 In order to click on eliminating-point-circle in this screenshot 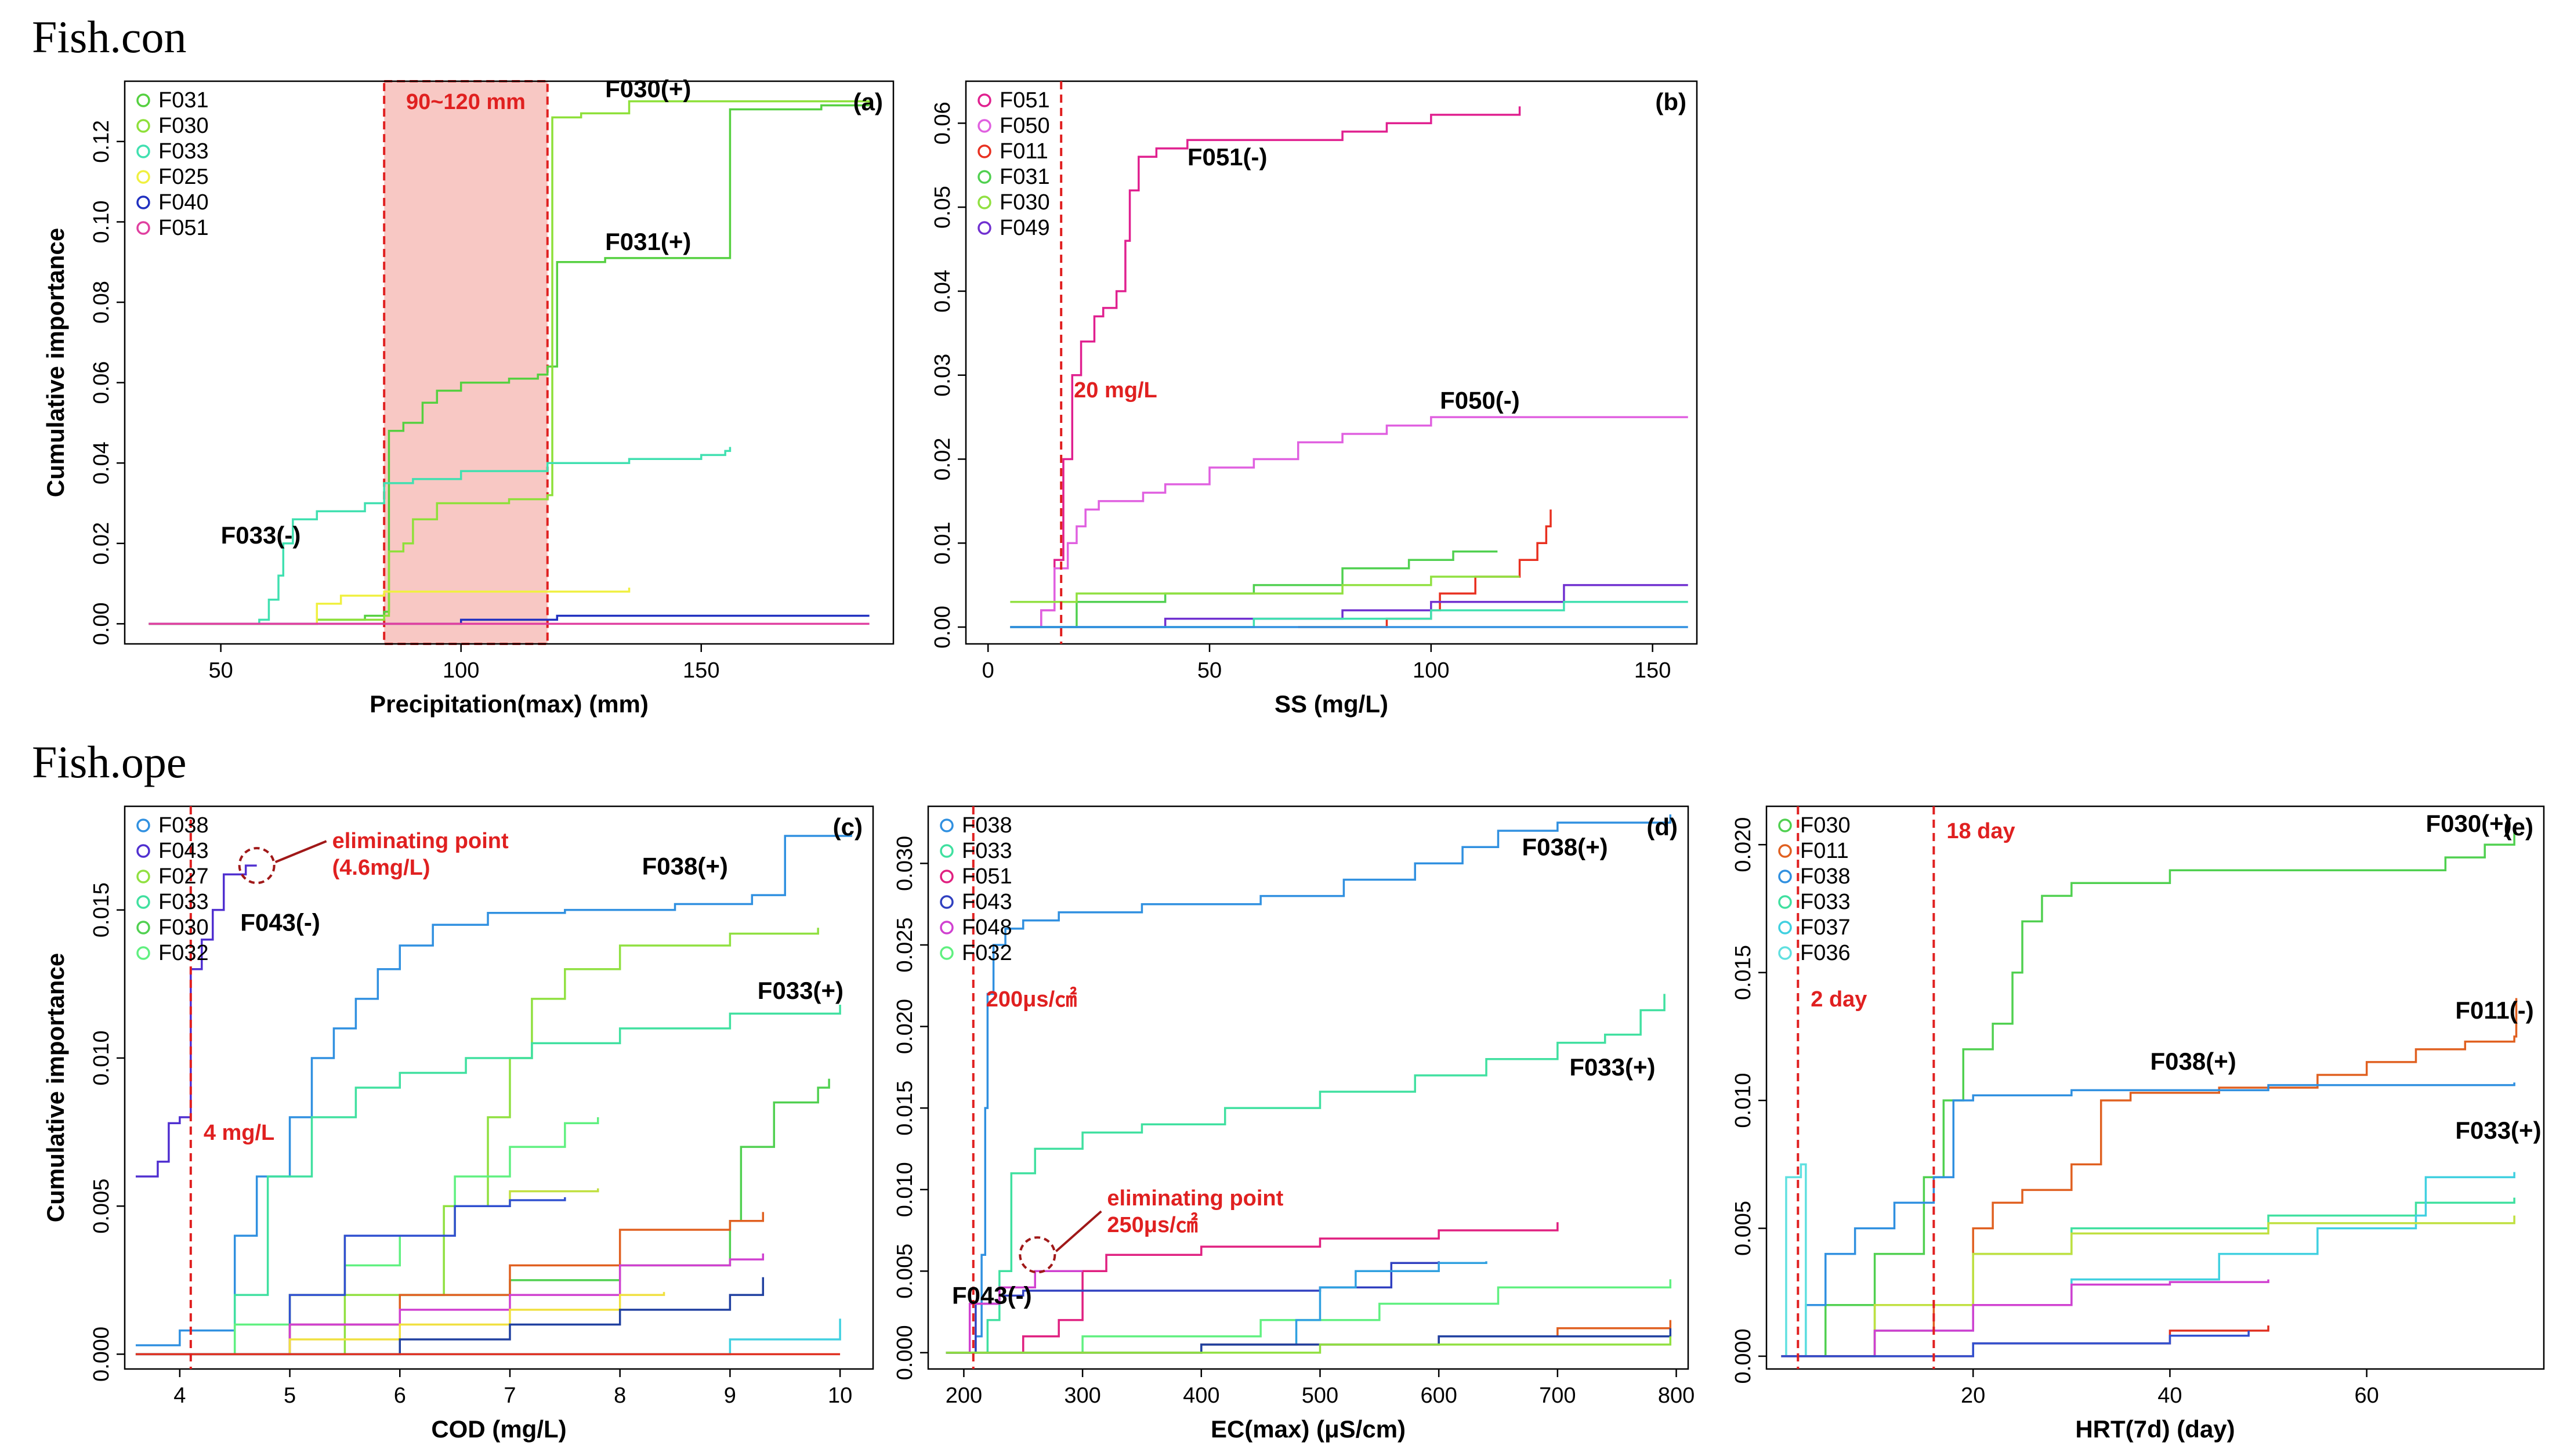, I will do `click(257, 866)`.